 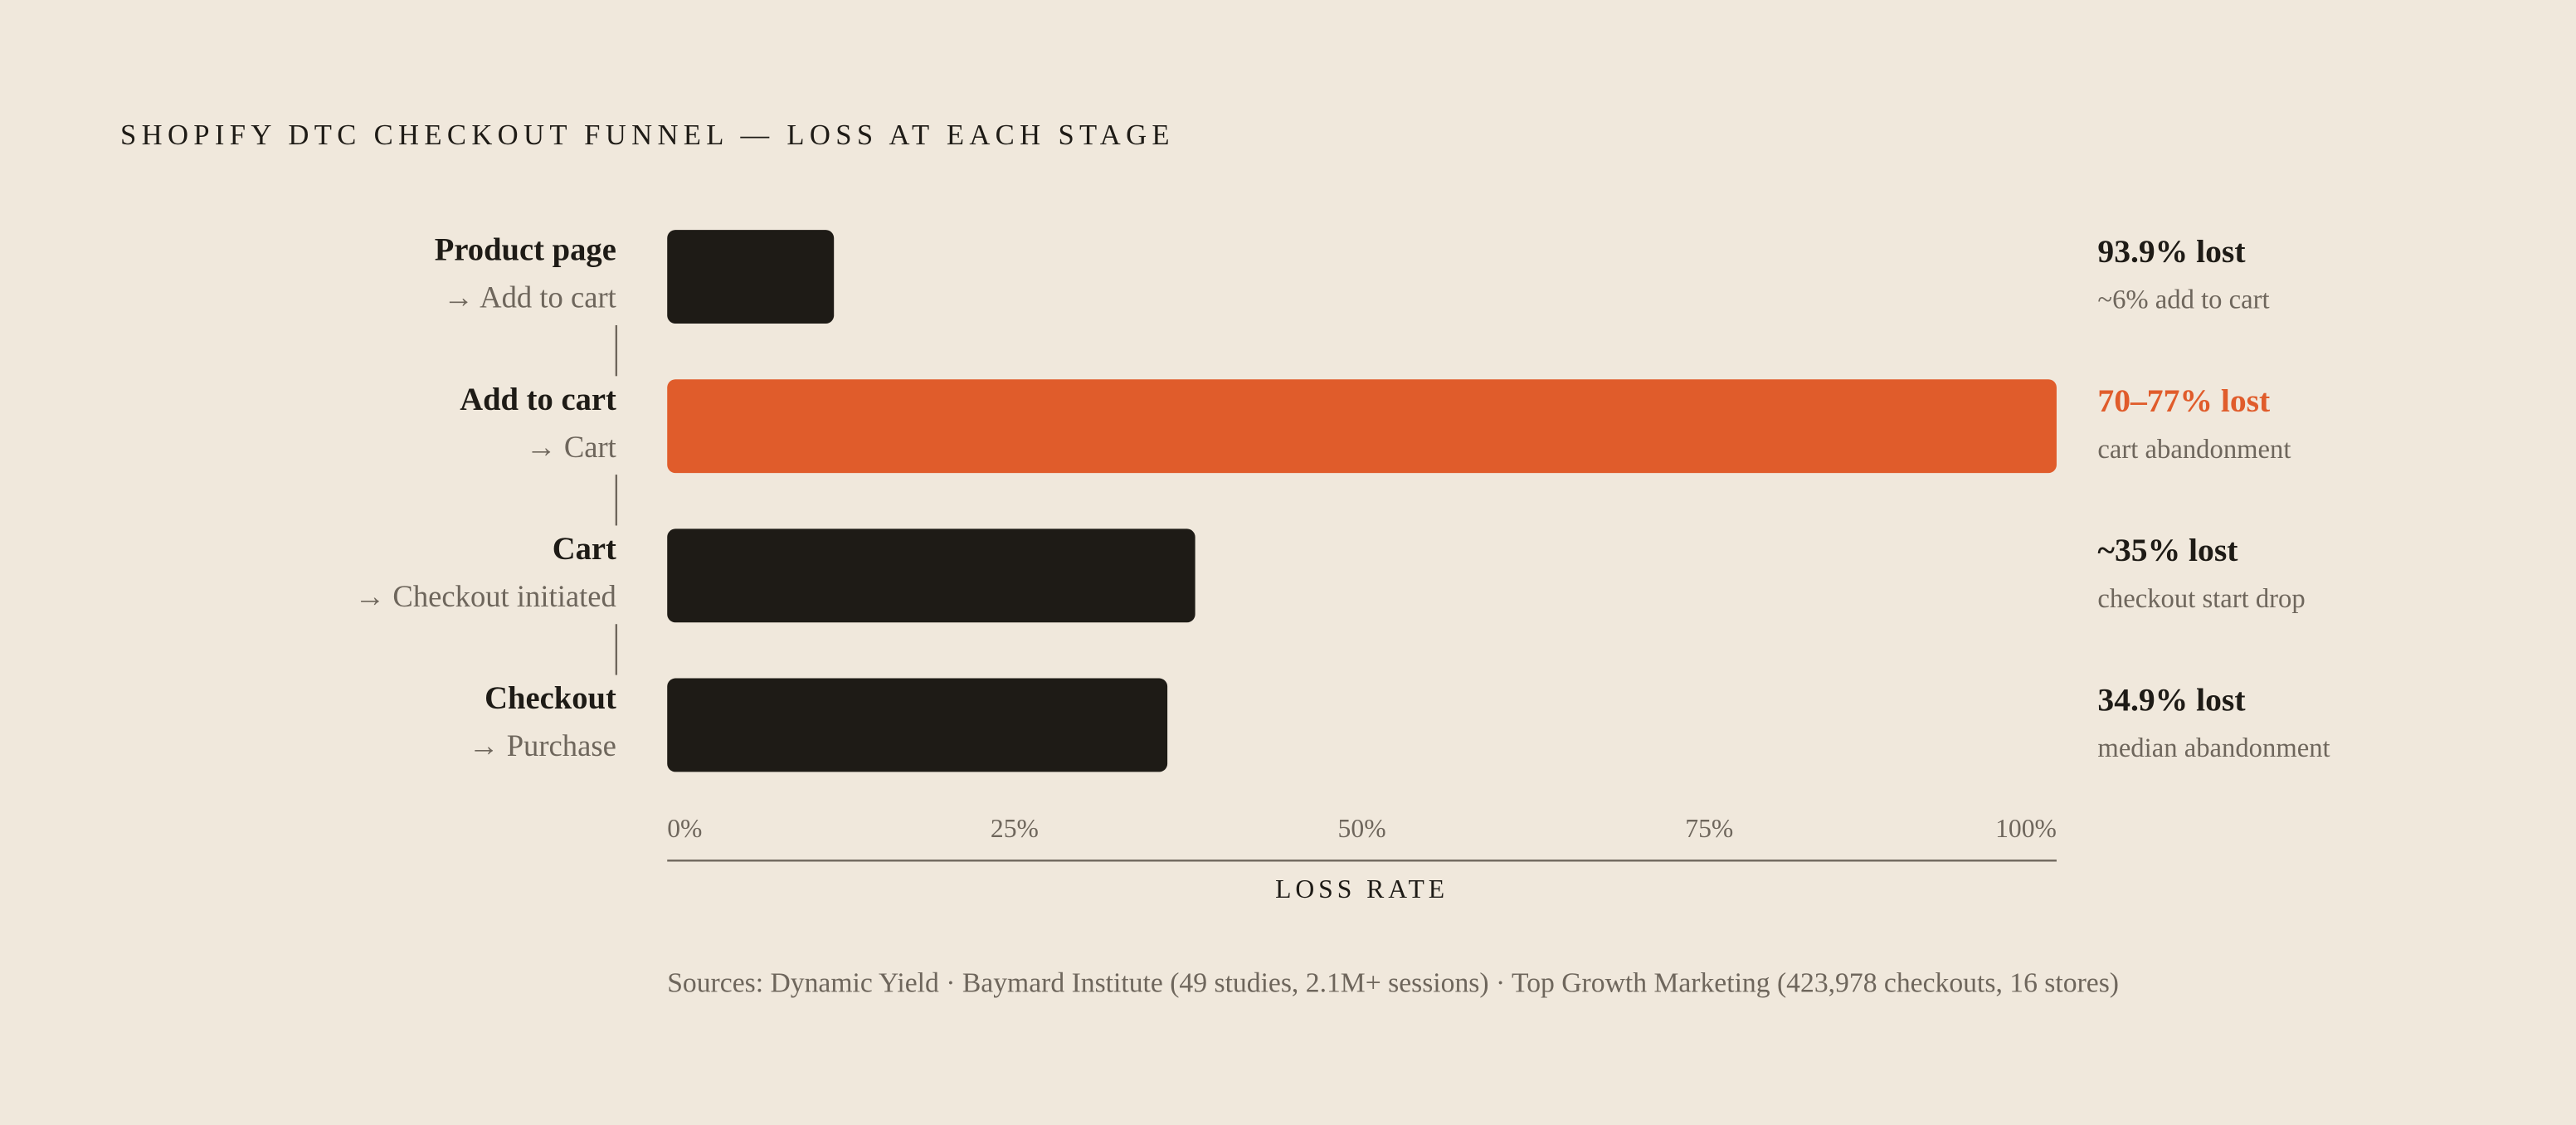 What do you see at coordinates (1015, 829) in the screenshot?
I see `x-tick-label: 25%` at bounding box center [1015, 829].